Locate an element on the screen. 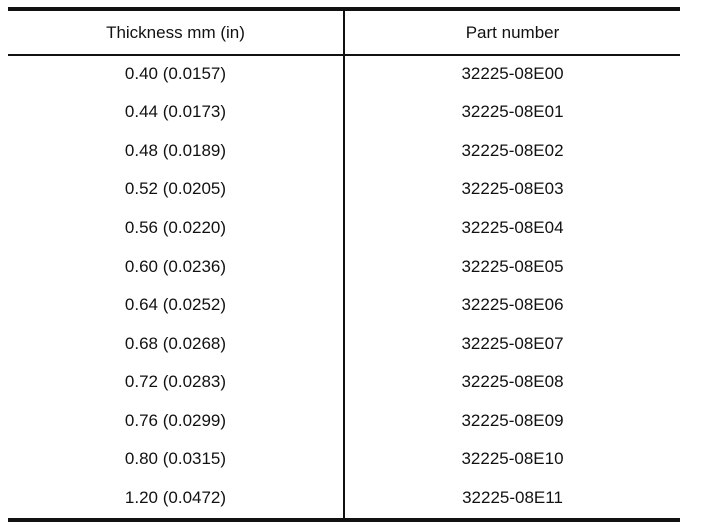 The width and height of the screenshot is (704, 532). part-number-cell: 32225-08E05 is located at coordinates (512, 266).